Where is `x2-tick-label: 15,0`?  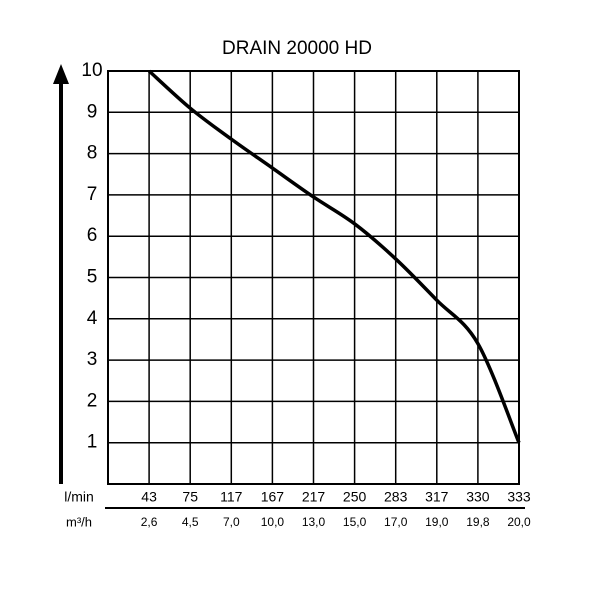 x2-tick-label: 15,0 is located at coordinates (355, 522).